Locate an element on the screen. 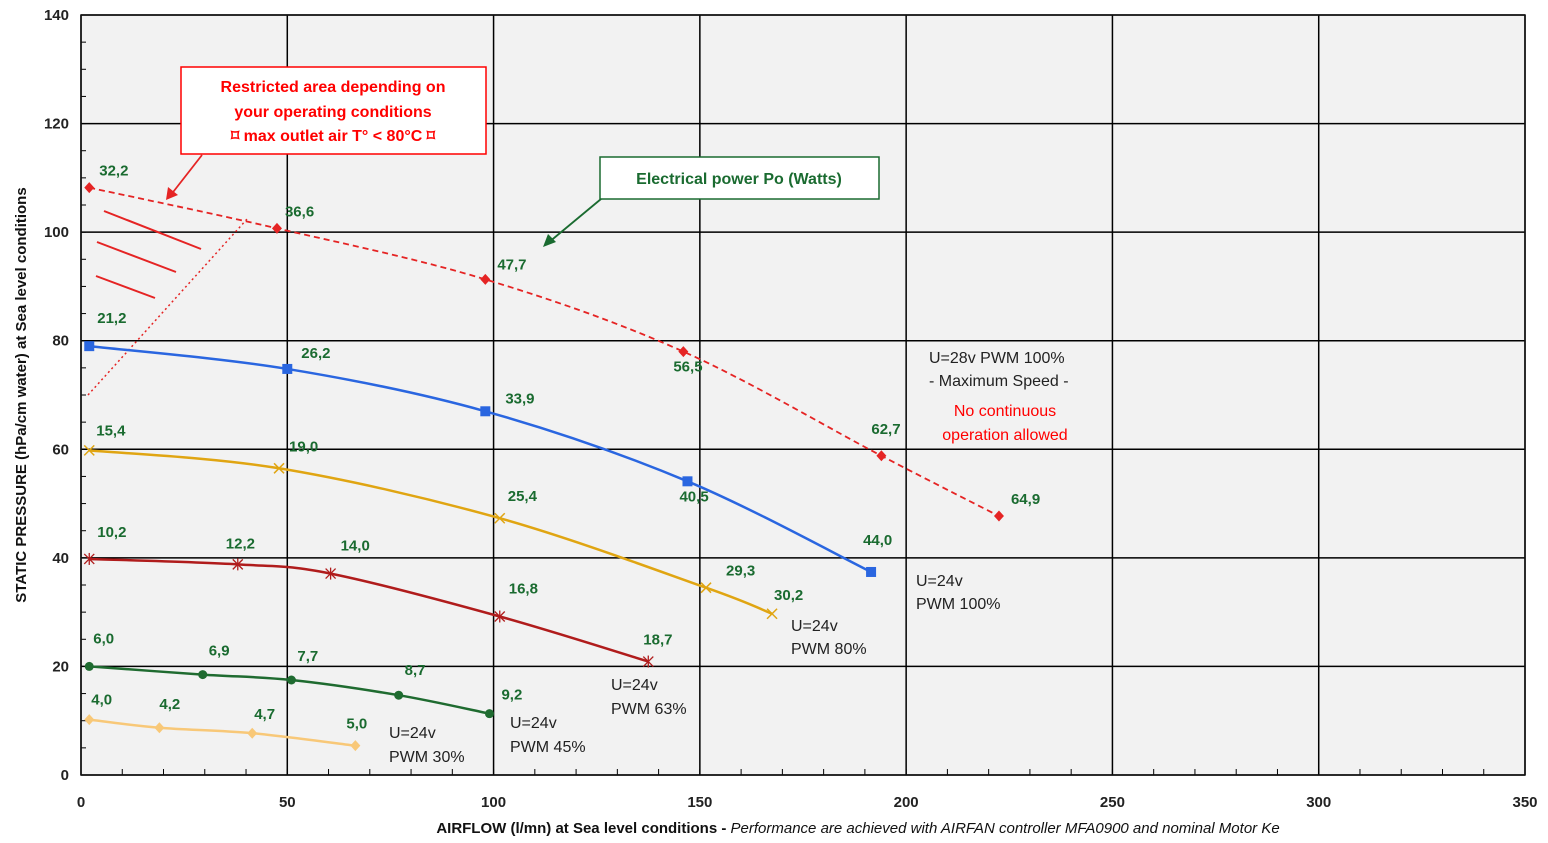 This screenshot has height=843, width=1548. power-label-s24_30-2: 4,7 is located at coordinates (264, 714).